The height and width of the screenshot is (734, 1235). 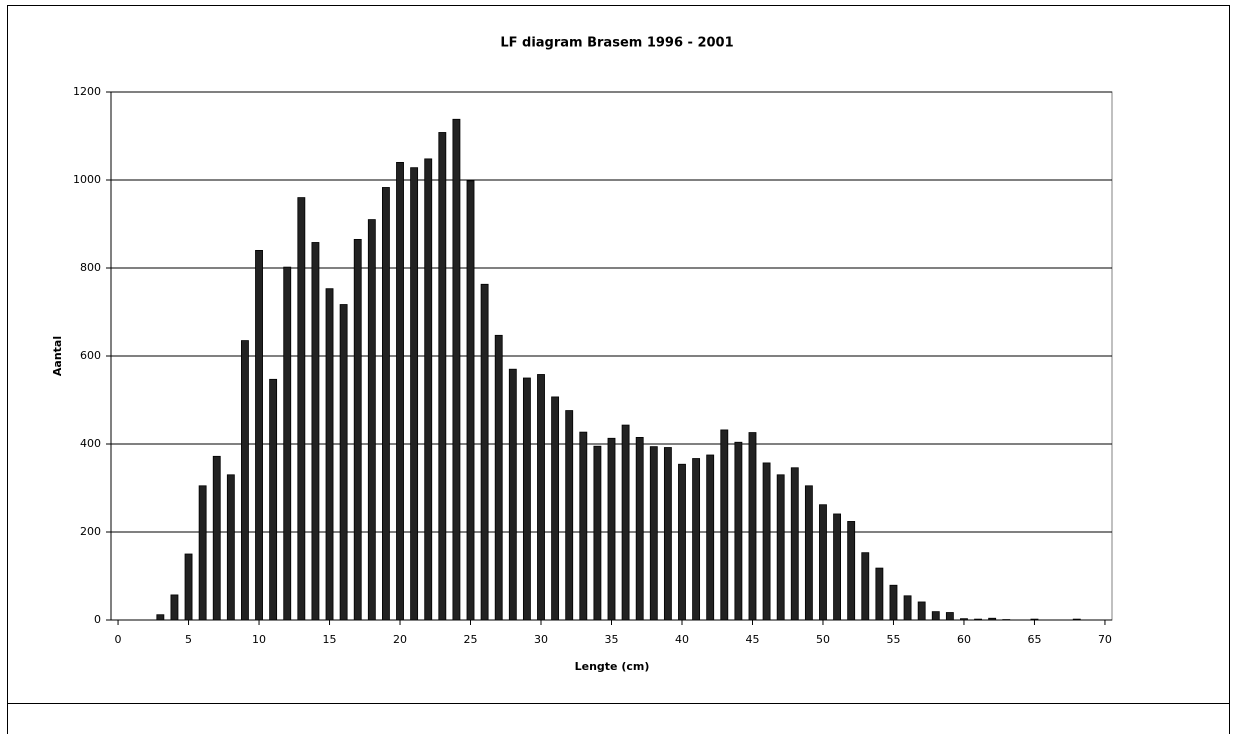 What do you see at coordinates (612, 639) in the screenshot?
I see `x-tick-label: 35` at bounding box center [612, 639].